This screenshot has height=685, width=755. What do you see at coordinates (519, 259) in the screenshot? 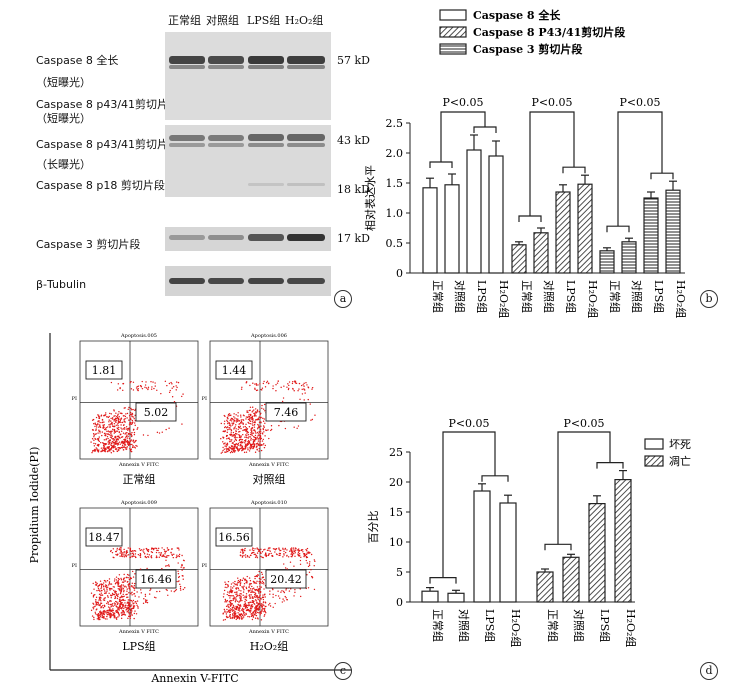
I see `bar` at bounding box center [519, 259].